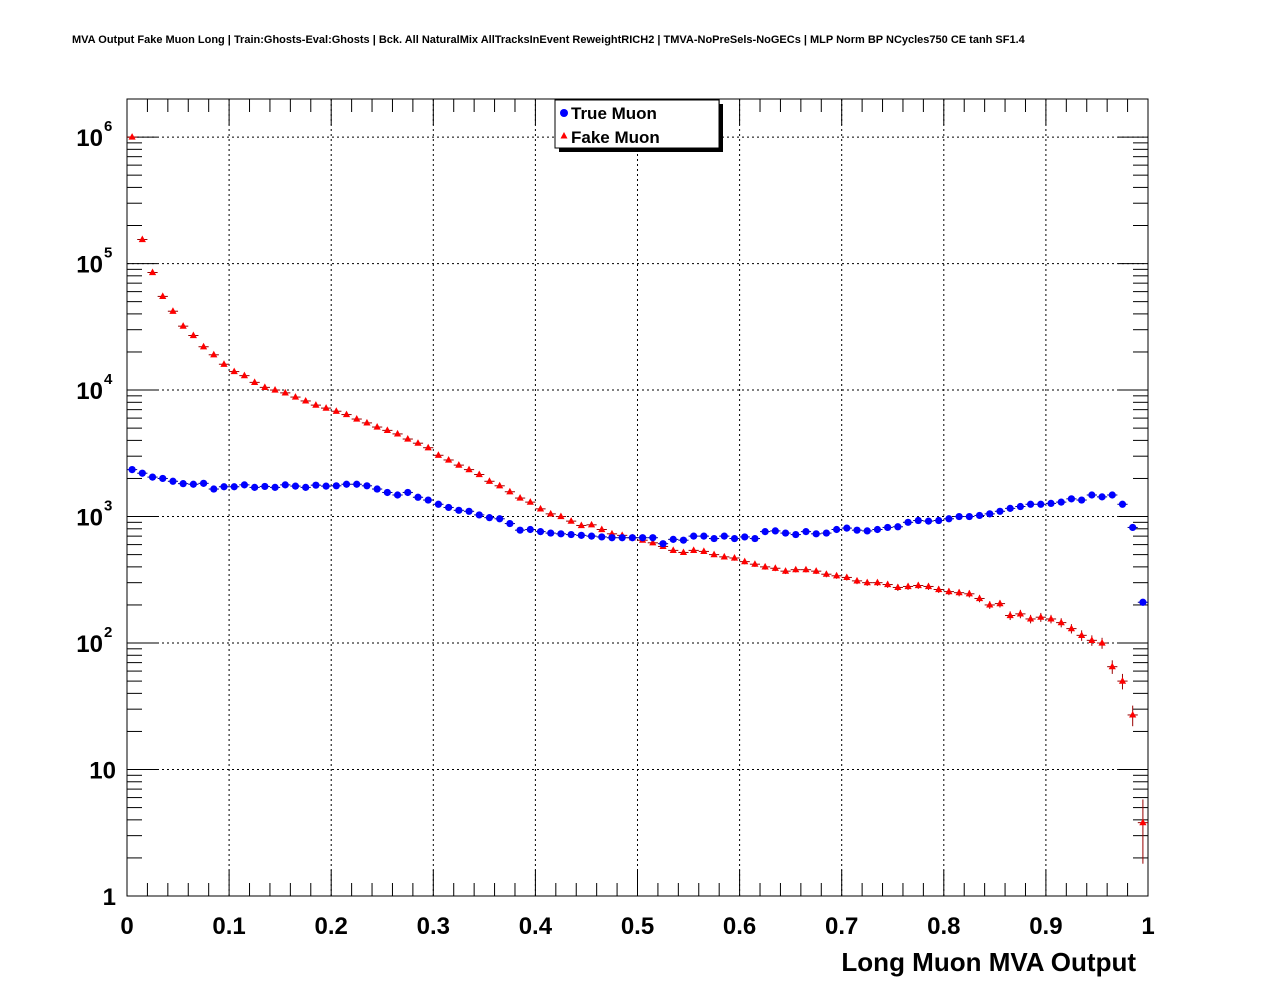 The height and width of the screenshot is (996, 1276). Describe the element at coordinates (108, 253) in the screenshot. I see `y-tick-exponent: 5` at that location.